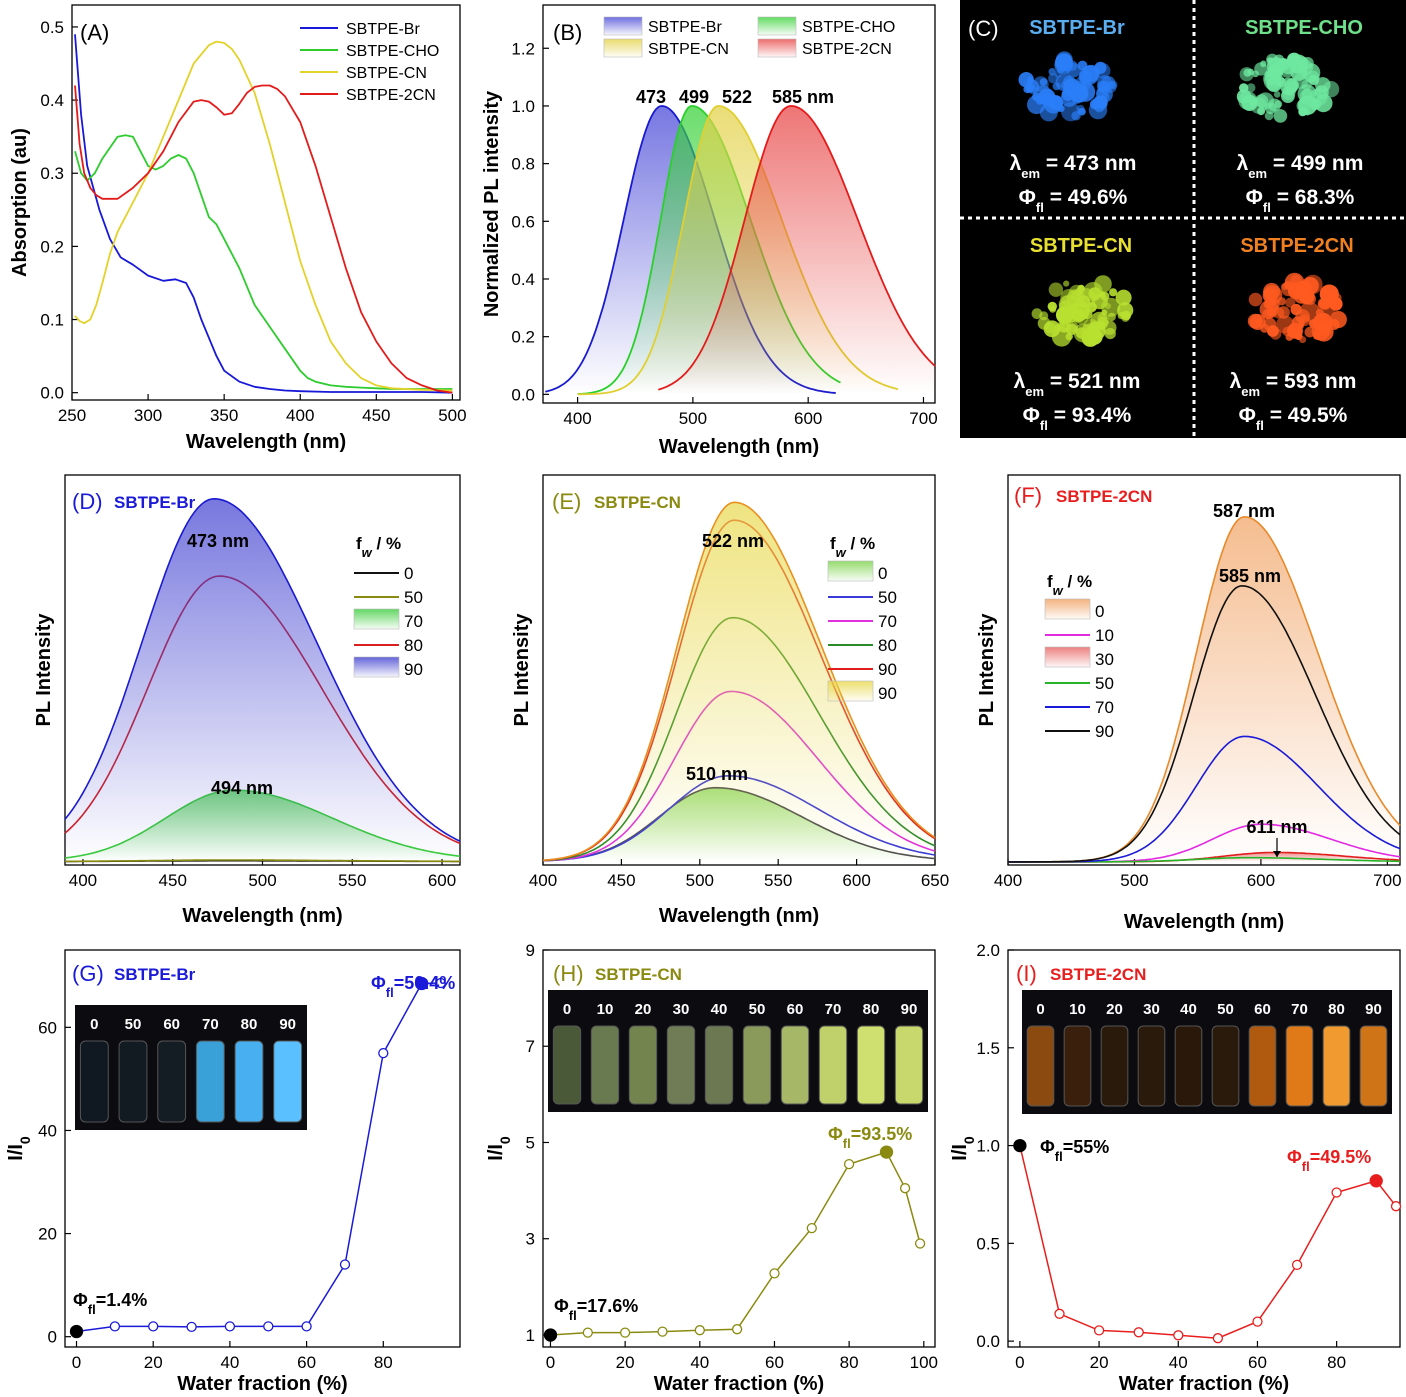  What do you see at coordinates (523, 279) in the screenshot?
I see `y-tick-label: 0.4` at bounding box center [523, 279].